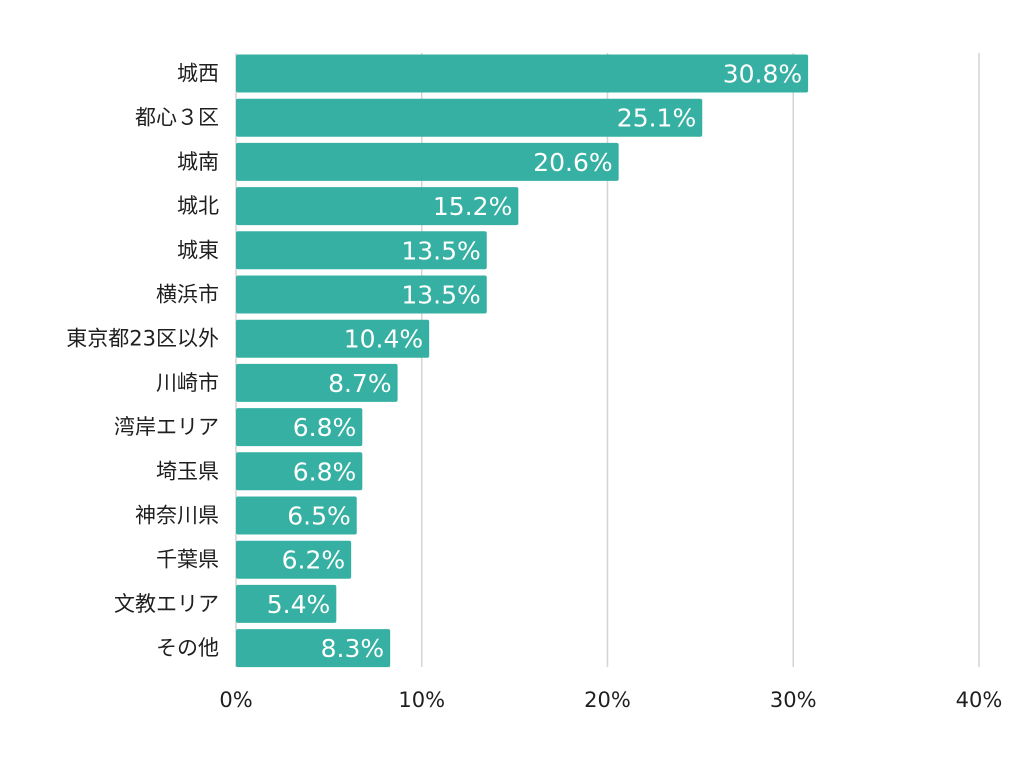 The image size is (1024, 768). What do you see at coordinates (198, 74) in the screenshot?
I see `category-label: 城西` at bounding box center [198, 74].